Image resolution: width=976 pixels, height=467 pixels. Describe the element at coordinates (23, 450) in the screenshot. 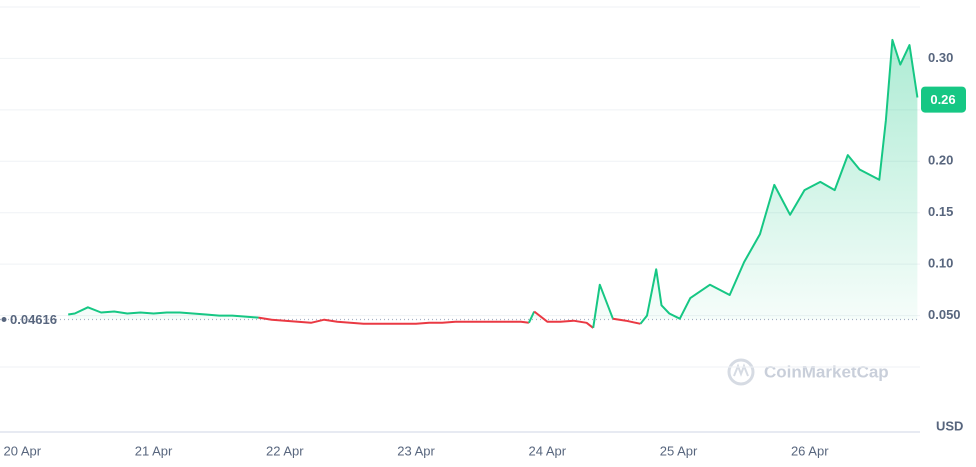

I see `x-tick-label: 20 Apr` at that location.